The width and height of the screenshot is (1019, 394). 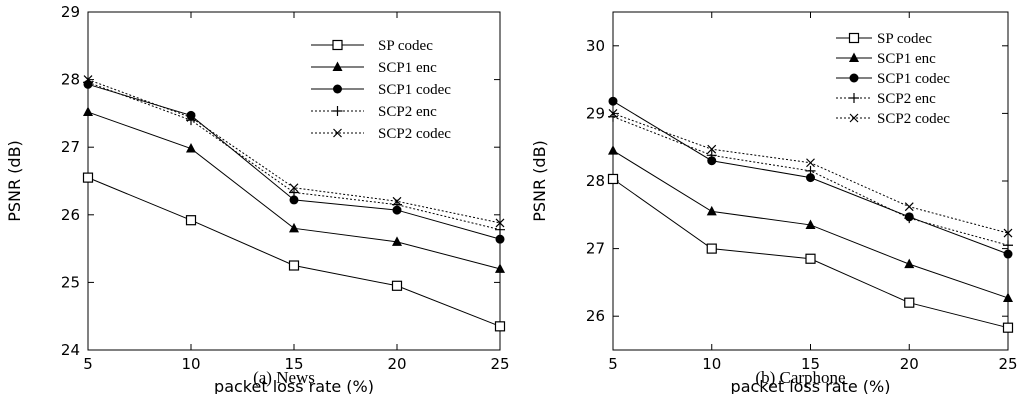 What do you see at coordinates (70, 350) in the screenshot?
I see `y-tick-label: 24` at bounding box center [70, 350].